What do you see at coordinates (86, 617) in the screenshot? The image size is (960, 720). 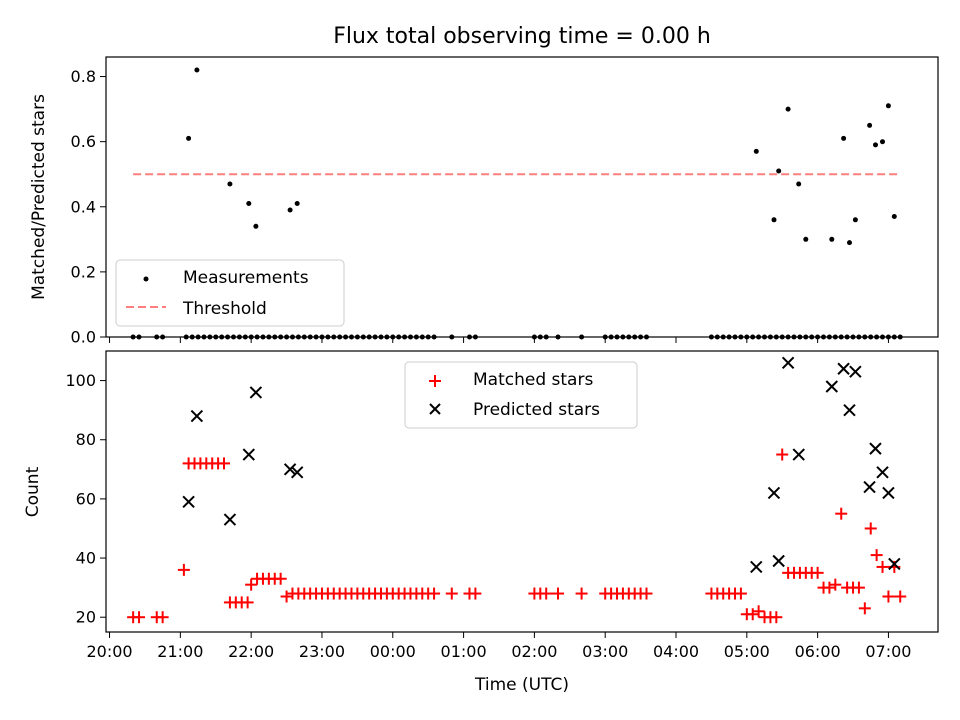 I see `bottom-y-tick-label: 20` at bounding box center [86, 617].